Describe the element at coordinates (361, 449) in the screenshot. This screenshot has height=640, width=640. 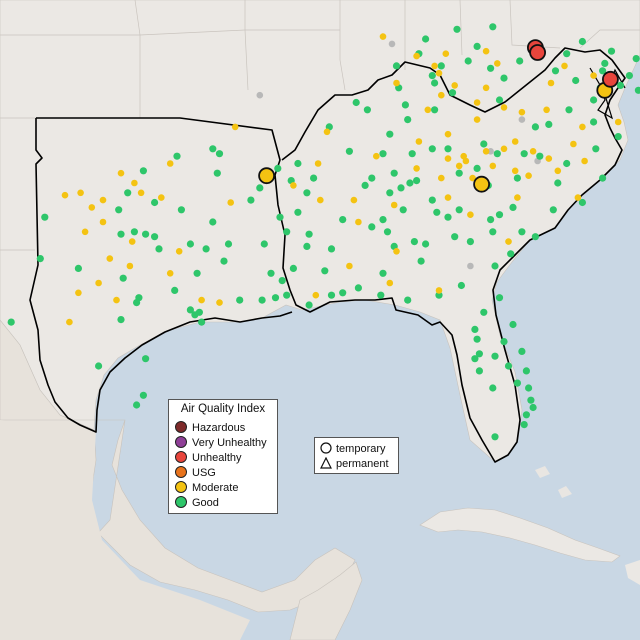
I see `legend-label: temporary` at that location.